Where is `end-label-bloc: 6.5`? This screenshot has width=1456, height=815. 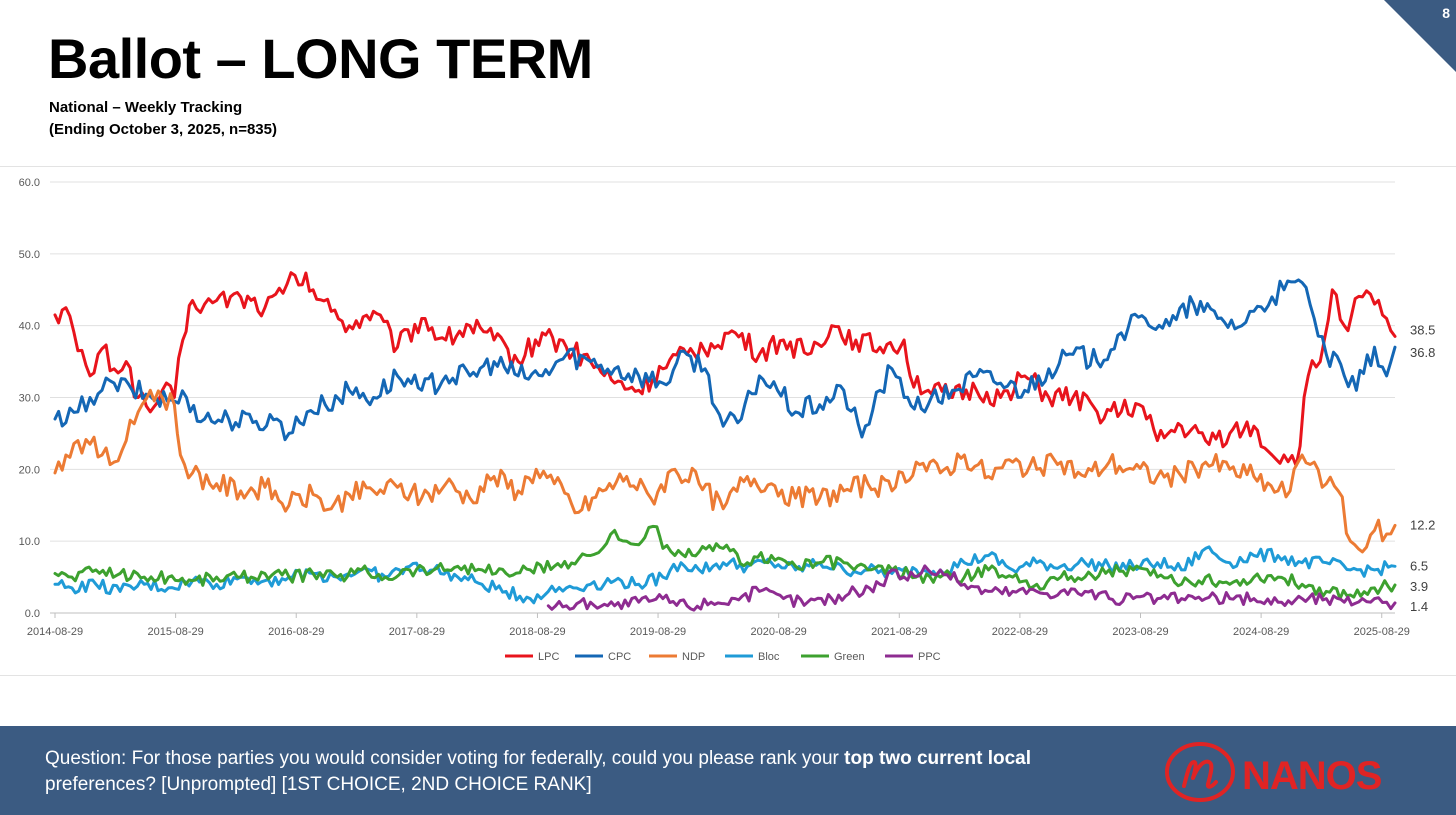 end-label-bloc: 6.5 is located at coordinates (1419, 565).